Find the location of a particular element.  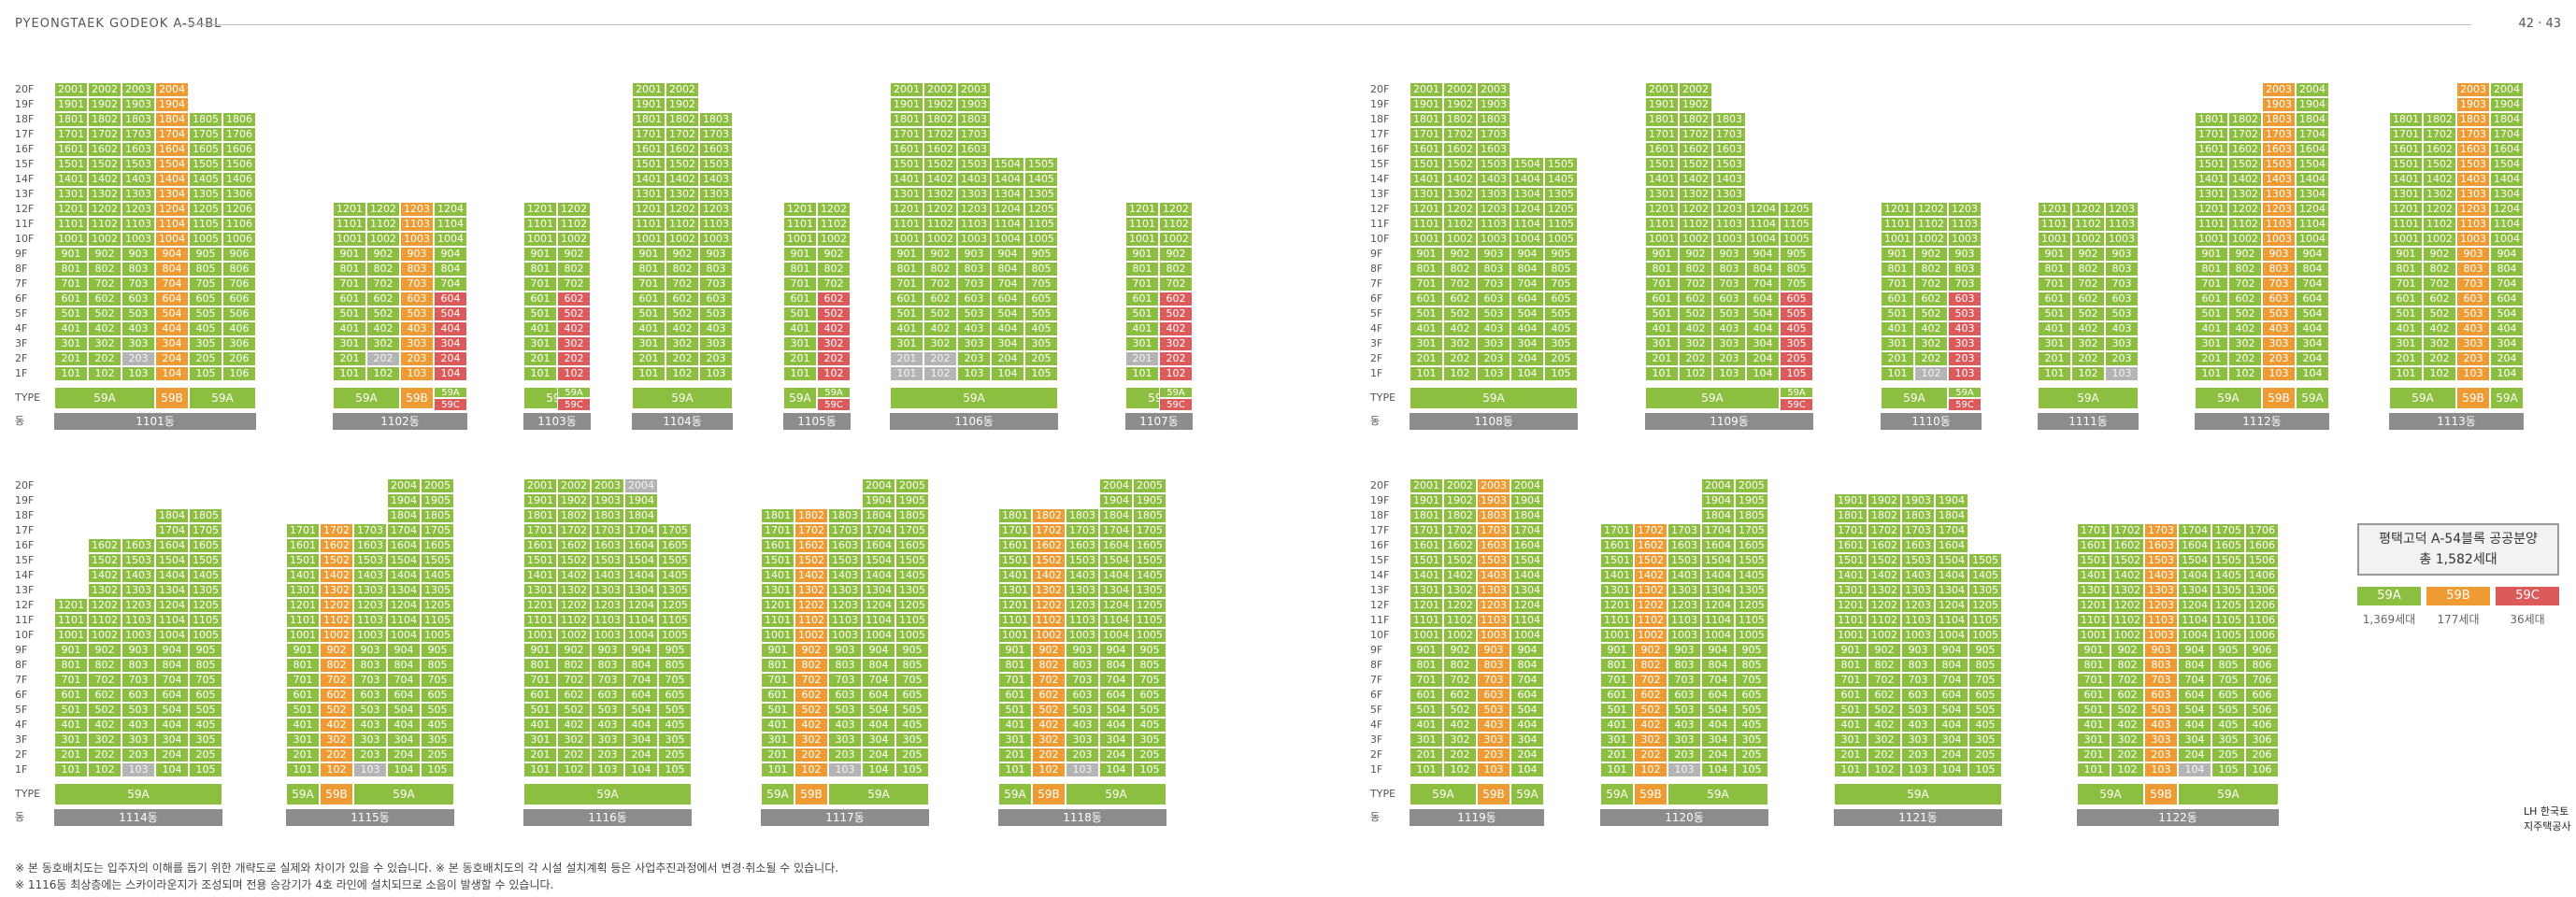

unit-cell: 102 is located at coordinates (574, 373).